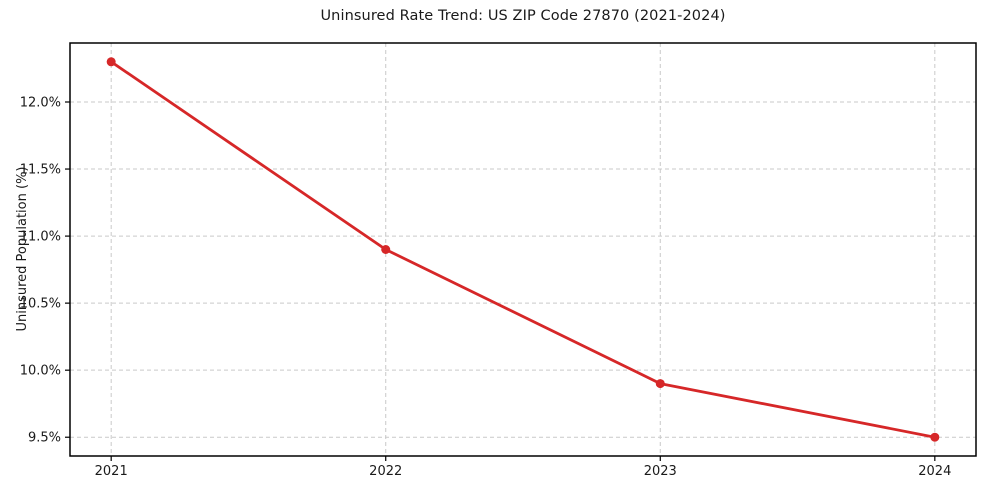 The width and height of the screenshot is (989, 490). What do you see at coordinates (40, 237) in the screenshot?
I see `y-tick-label: 11.0%` at bounding box center [40, 237].